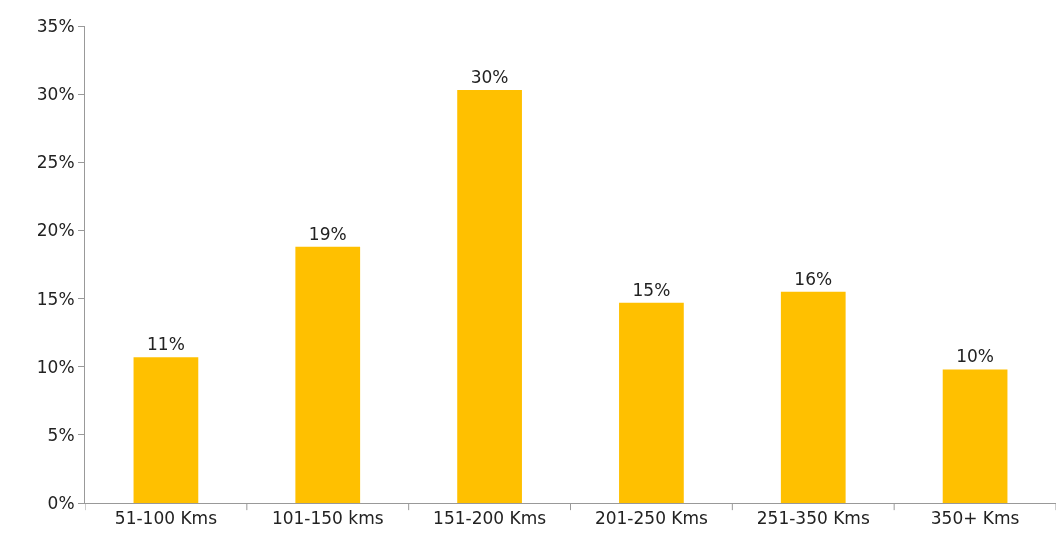 Image resolution: width=1061 pixels, height=550 pixels. I want to click on data-label: 11%, so click(166, 344).